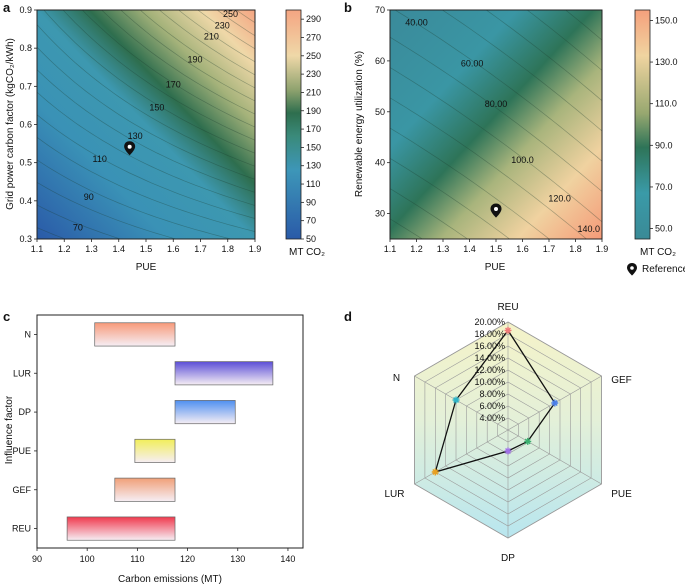 The width and height of the screenshot is (685, 586). Describe the element at coordinates (390, 249) in the screenshot. I see `x-tick-label: 1.1` at that location.